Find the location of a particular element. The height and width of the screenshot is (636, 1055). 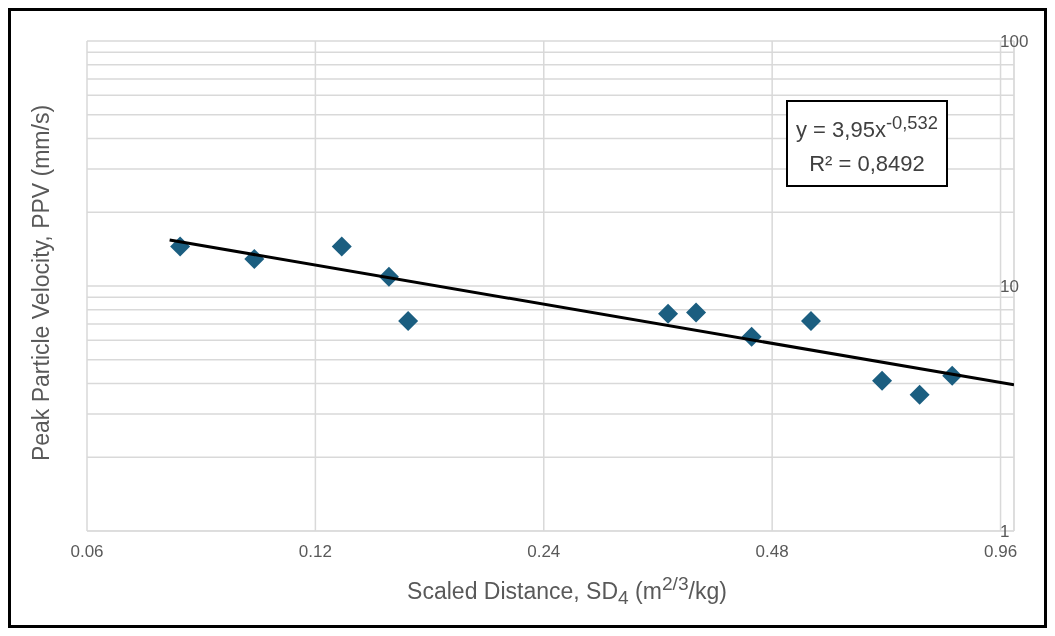

x-tick-label: 0.06 is located at coordinates (87, 552).